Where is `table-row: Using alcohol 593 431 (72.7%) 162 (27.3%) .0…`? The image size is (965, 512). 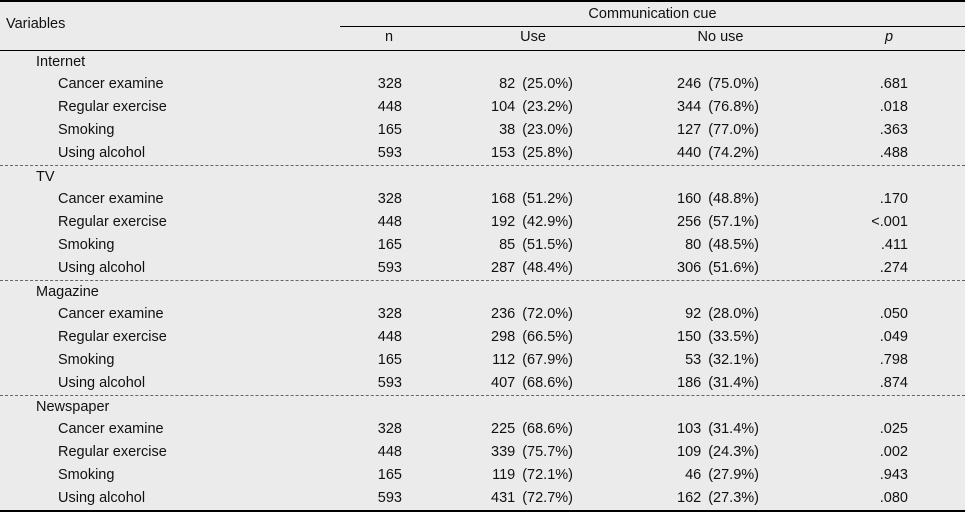 table-row: Using alcohol 593 431 (72.7%) 162 (27.3%) .0… is located at coordinates (482, 498).